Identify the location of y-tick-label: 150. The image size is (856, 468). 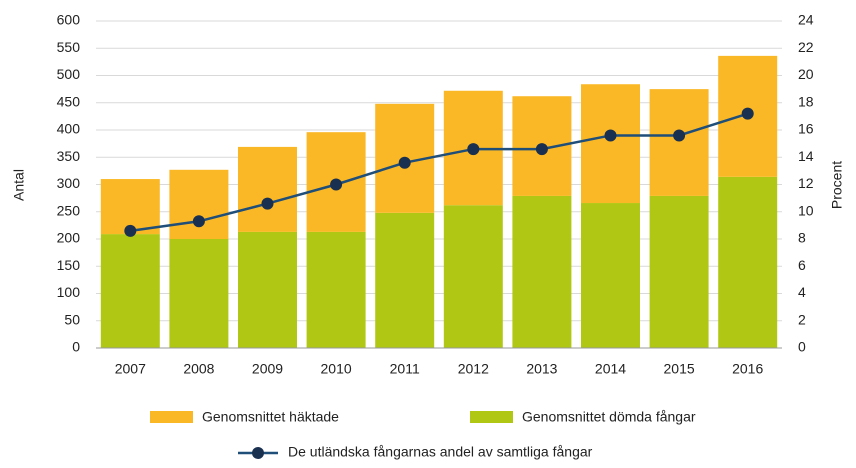
(69, 265).